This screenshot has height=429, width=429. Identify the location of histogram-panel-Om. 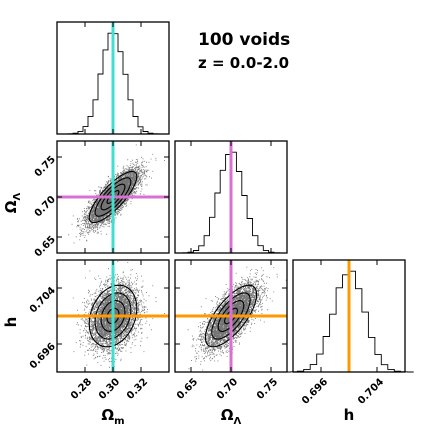
(113, 78).